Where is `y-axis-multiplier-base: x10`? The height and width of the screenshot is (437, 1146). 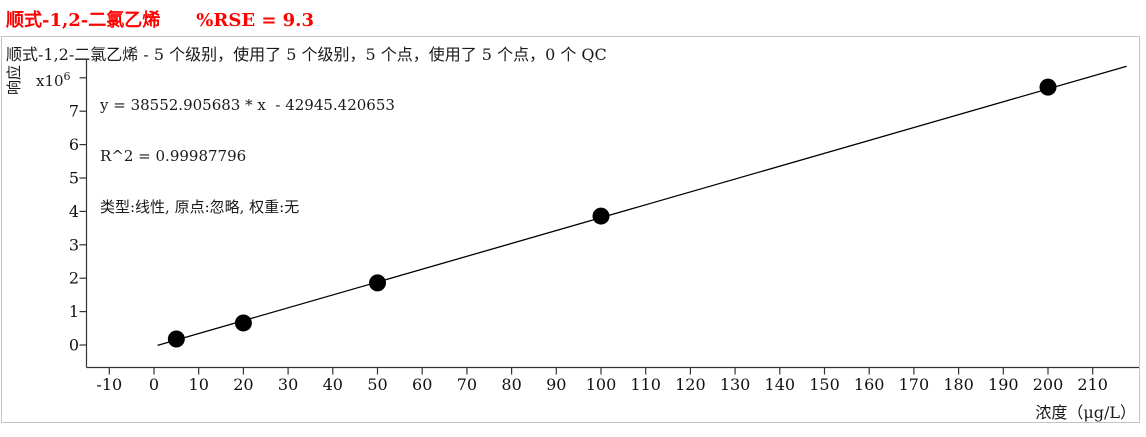
y-axis-multiplier-base: x10 is located at coordinates (50, 81).